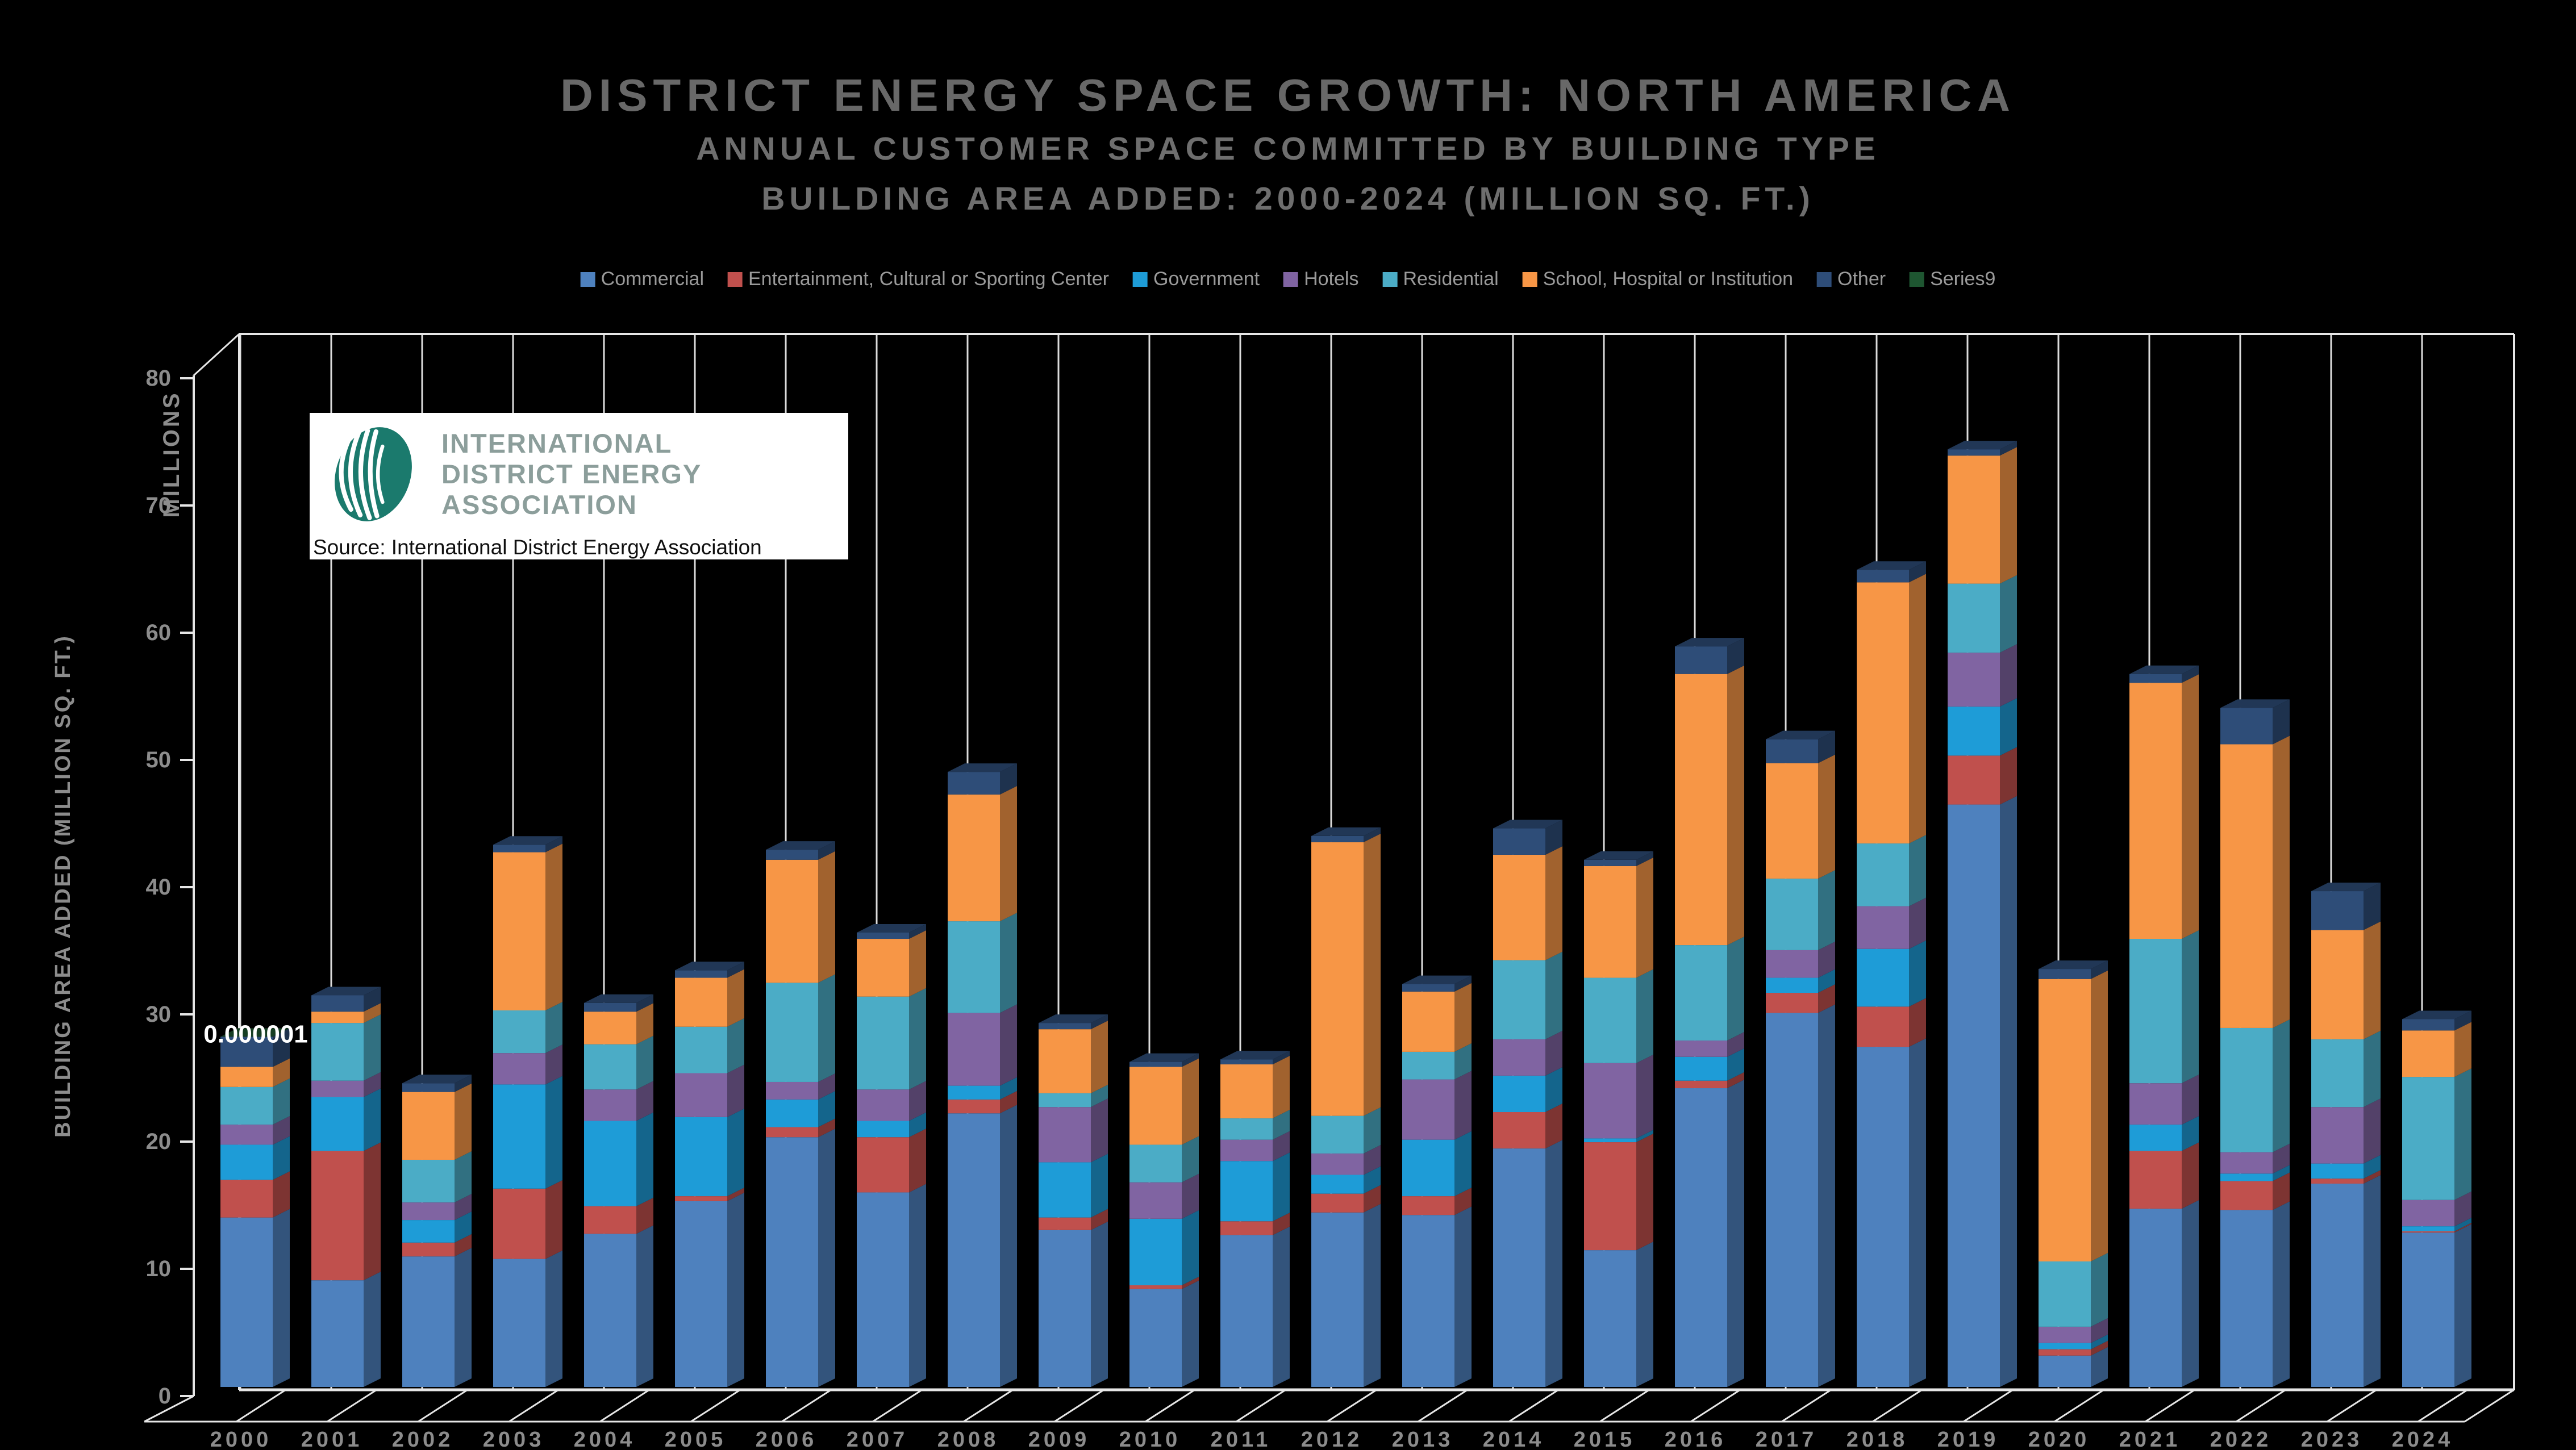  What do you see at coordinates (159, 887) in the screenshot?
I see `y-tick-label-40: 40` at bounding box center [159, 887].